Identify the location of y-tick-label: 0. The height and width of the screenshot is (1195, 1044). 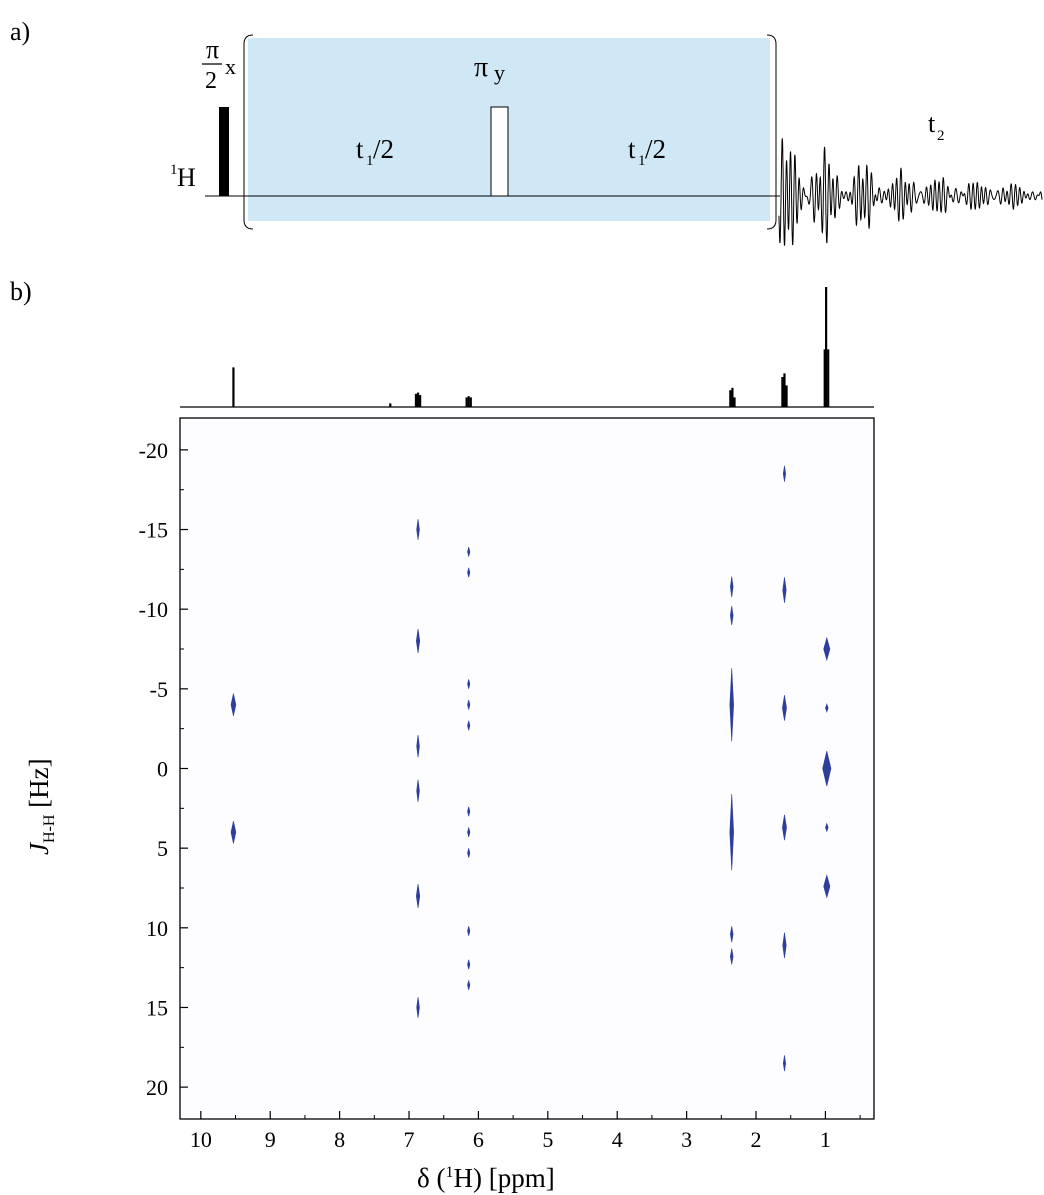
(162, 769).